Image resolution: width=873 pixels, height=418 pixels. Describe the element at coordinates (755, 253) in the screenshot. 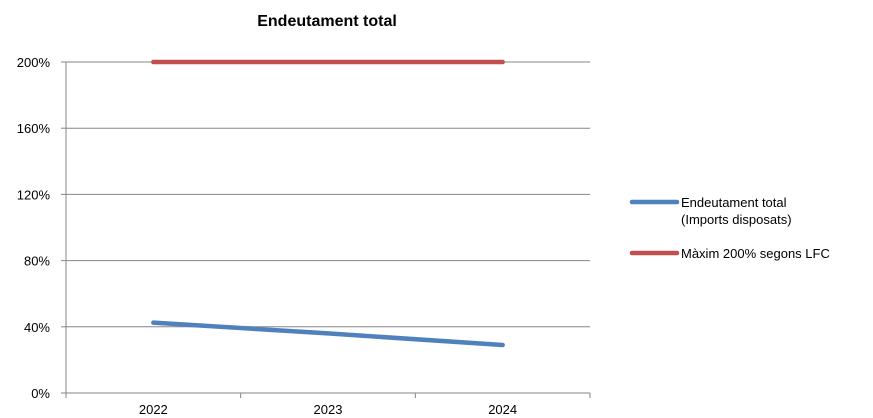

I see `legend-label: Màxim 200% segons LFC` at that location.